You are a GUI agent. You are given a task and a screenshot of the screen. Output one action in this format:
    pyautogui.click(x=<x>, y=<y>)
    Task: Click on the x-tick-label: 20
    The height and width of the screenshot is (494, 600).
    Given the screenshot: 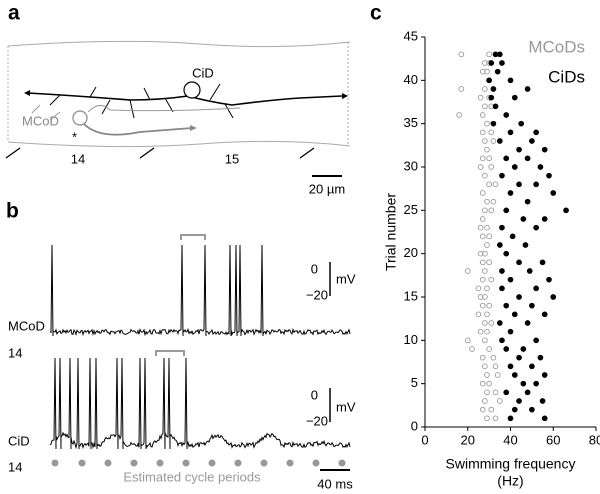 What is the action you would take?
    pyautogui.click(x=468, y=439)
    